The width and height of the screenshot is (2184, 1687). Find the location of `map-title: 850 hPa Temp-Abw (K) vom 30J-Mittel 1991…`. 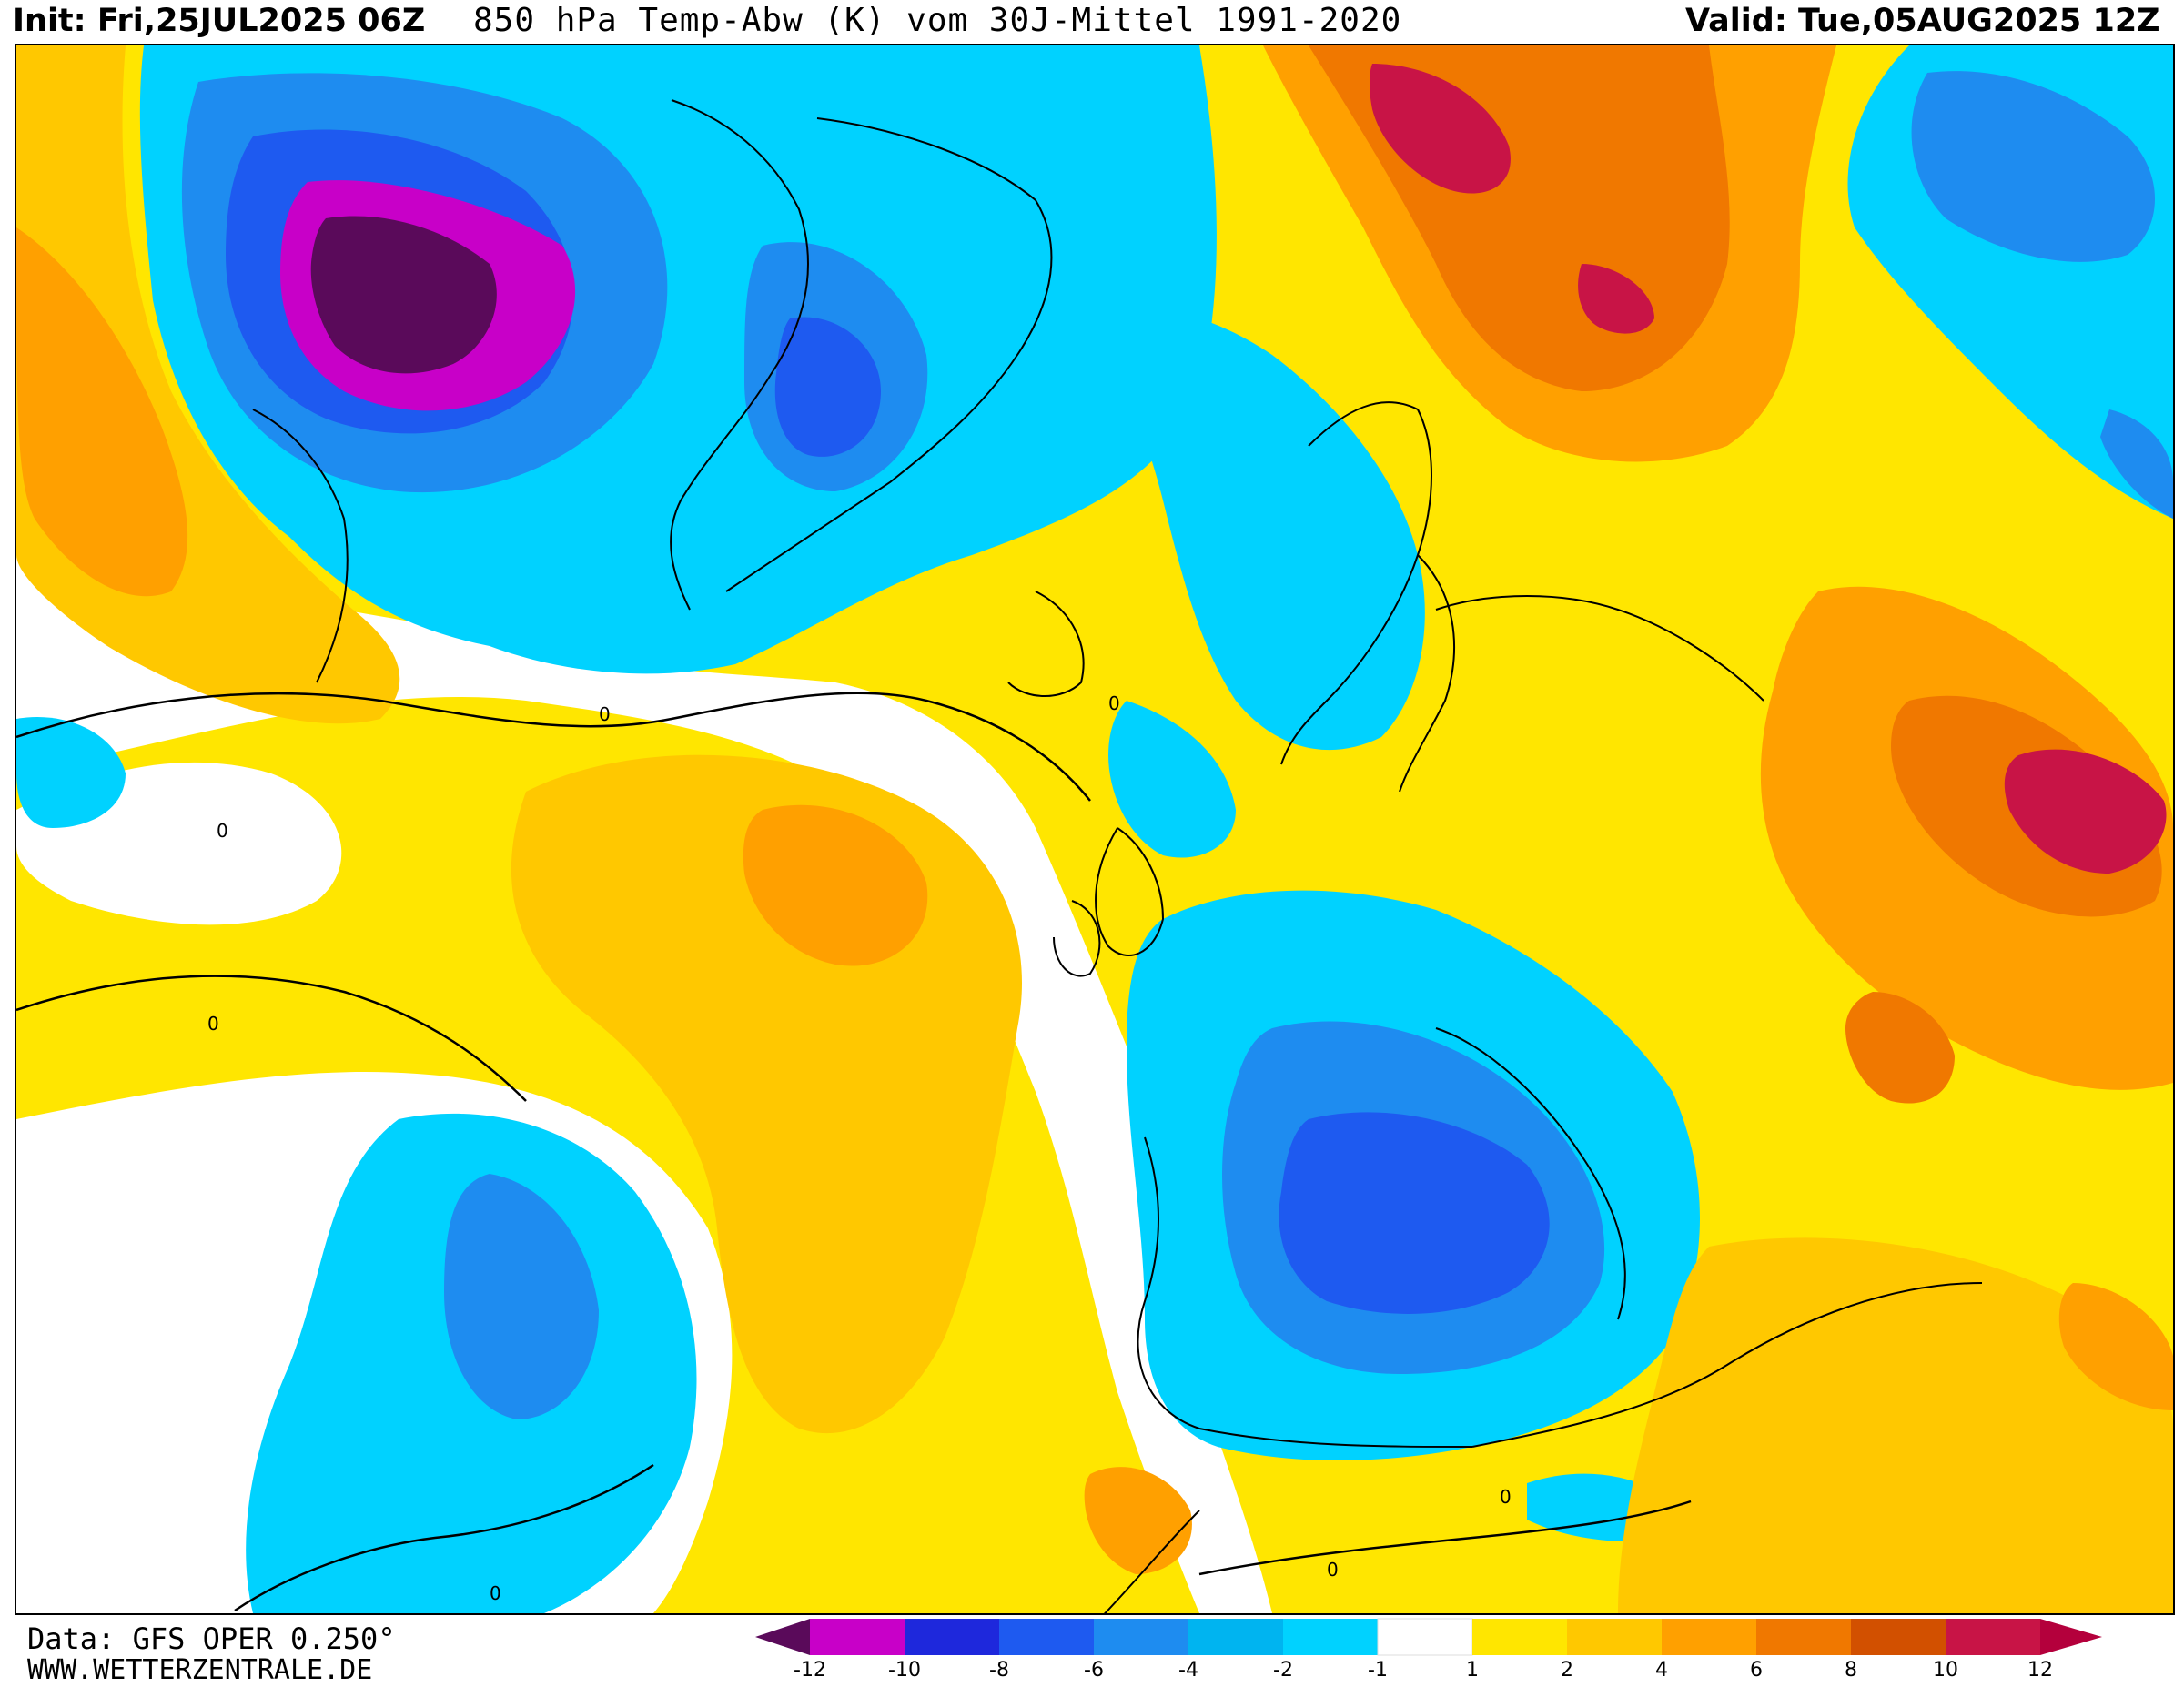

map-title: 850 hPa Temp-Abw (K) vom 30J-Mittel 1991… is located at coordinates (937, 20).